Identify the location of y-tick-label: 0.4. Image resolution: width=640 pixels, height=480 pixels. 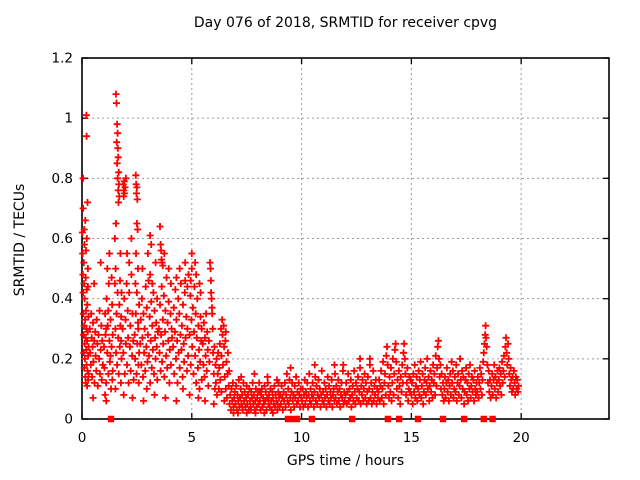
(62, 299).